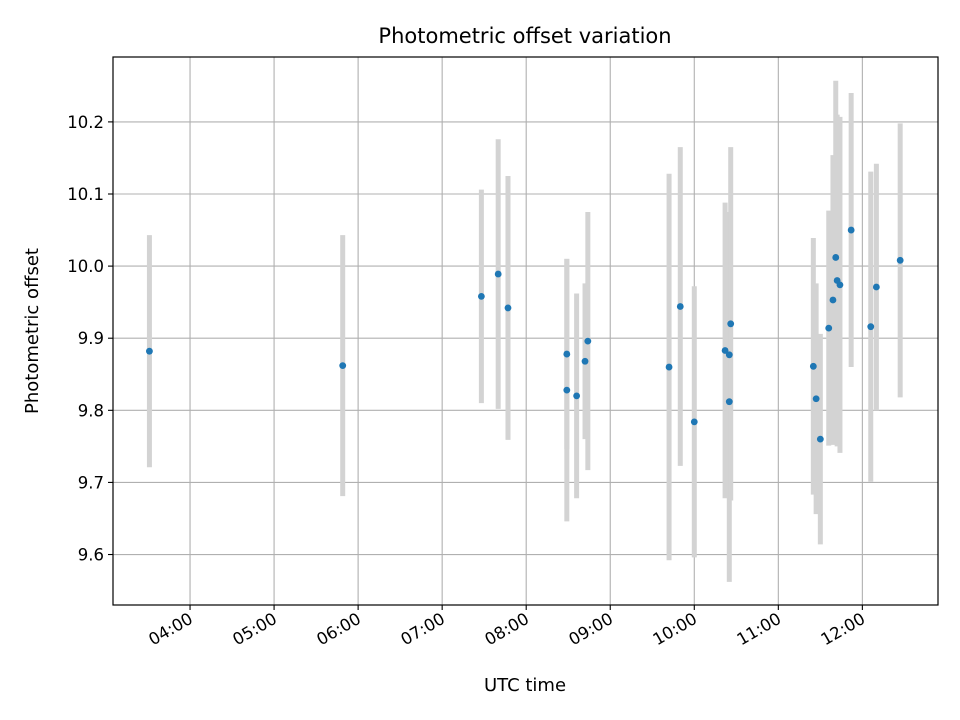 The height and width of the screenshot is (720, 960). Describe the element at coordinates (524, 36) in the screenshot. I see `chart-title: Photometric offset variation` at that location.